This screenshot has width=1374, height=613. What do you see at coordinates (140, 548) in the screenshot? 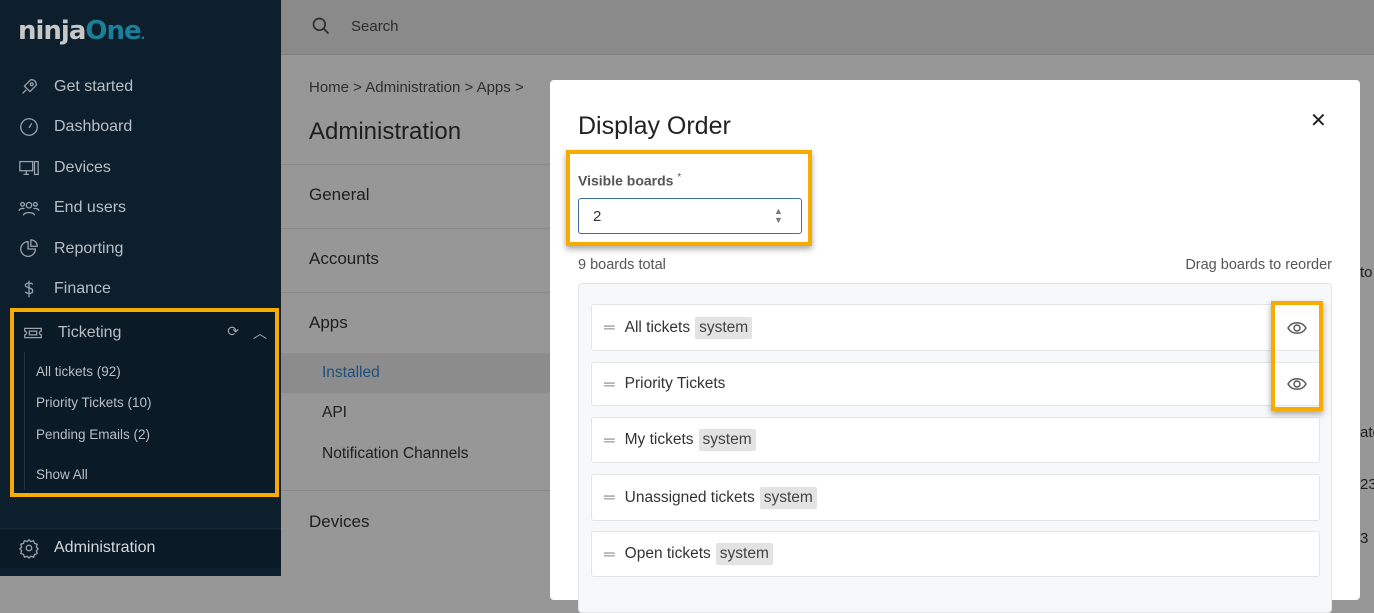
I see `sidebar-item-administration: Administration` at bounding box center [140, 548].